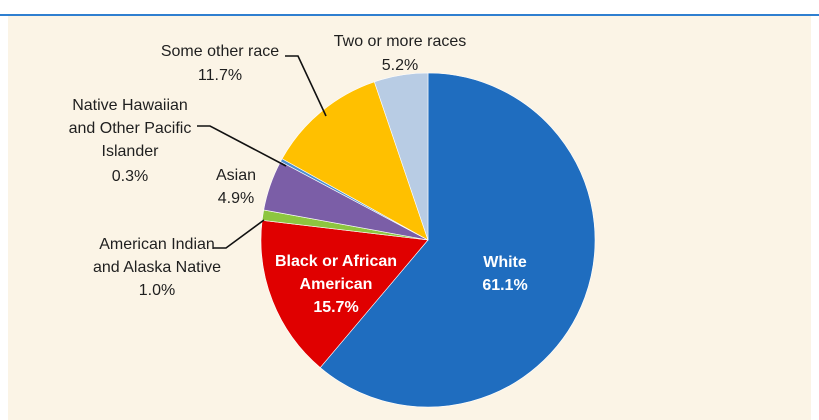 Image resolution: width=819 pixels, height=420 pixels. What do you see at coordinates (401, 156) in the screenshot?
I see `pie-slice-two` at bounding box center [401, 156].